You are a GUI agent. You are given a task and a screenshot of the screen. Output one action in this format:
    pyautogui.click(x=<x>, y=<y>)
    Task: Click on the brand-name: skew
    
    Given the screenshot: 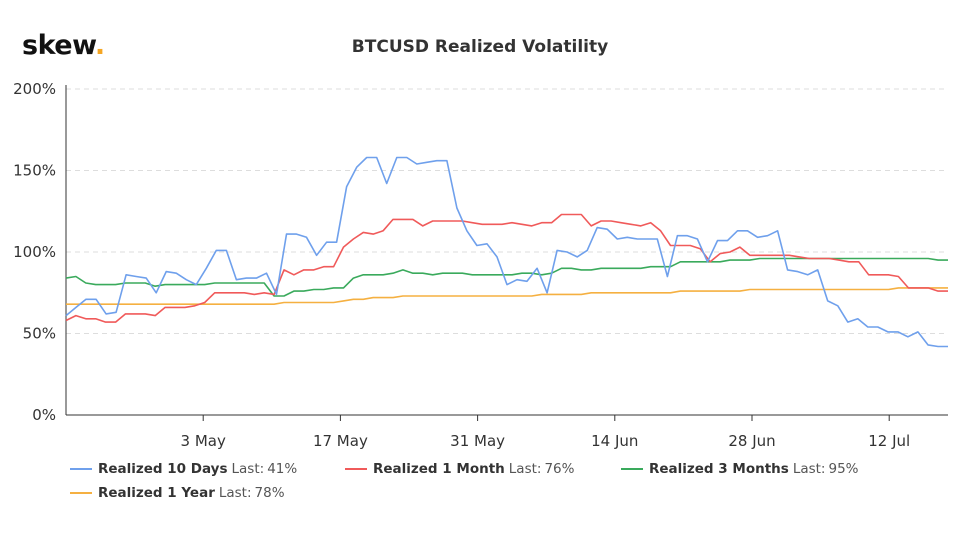 What is the action you would take?
    pyautogui.click(x=58, y=45)
    